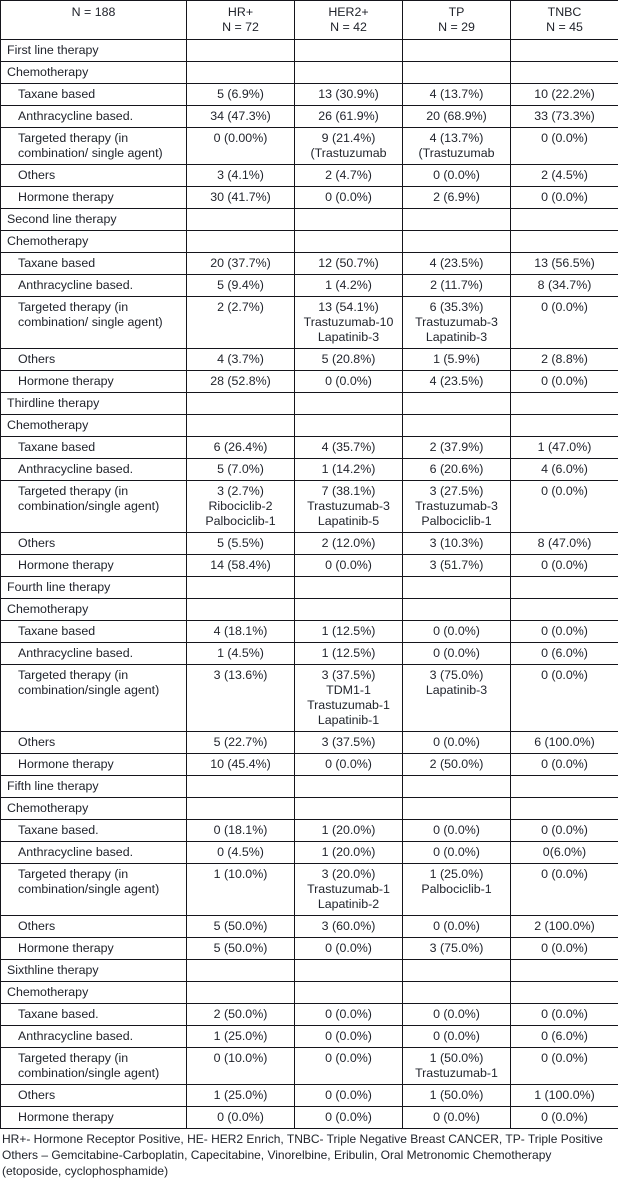 This screenshot has height=1202, width=618. What do you see at coordinates (240, 1095) in the screenshot?
I see `cell-value: 1 (25.0%)` at bounding box center [240, 1095].